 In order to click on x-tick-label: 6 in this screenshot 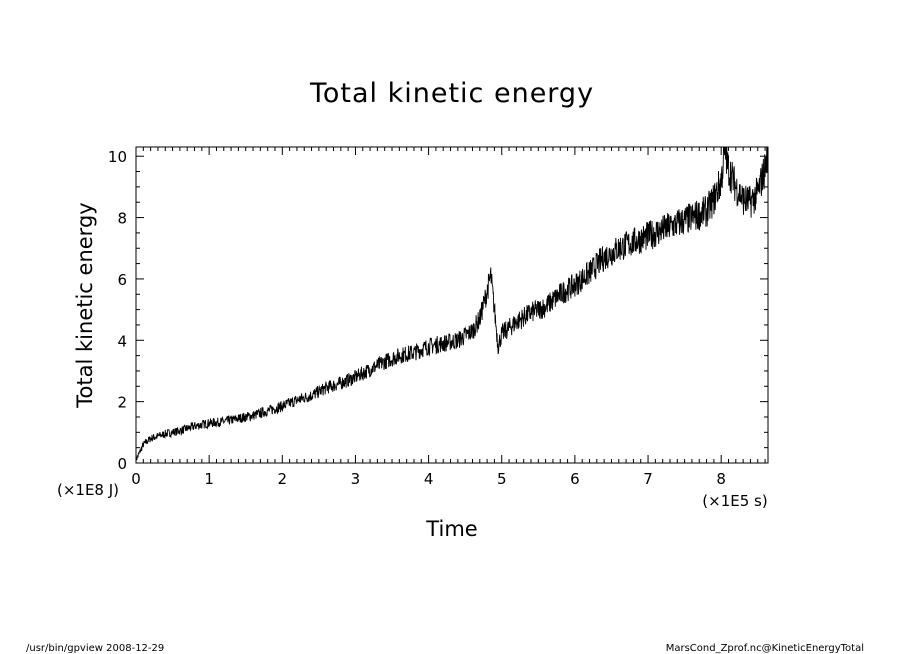, I will do `click(575, 479)`.